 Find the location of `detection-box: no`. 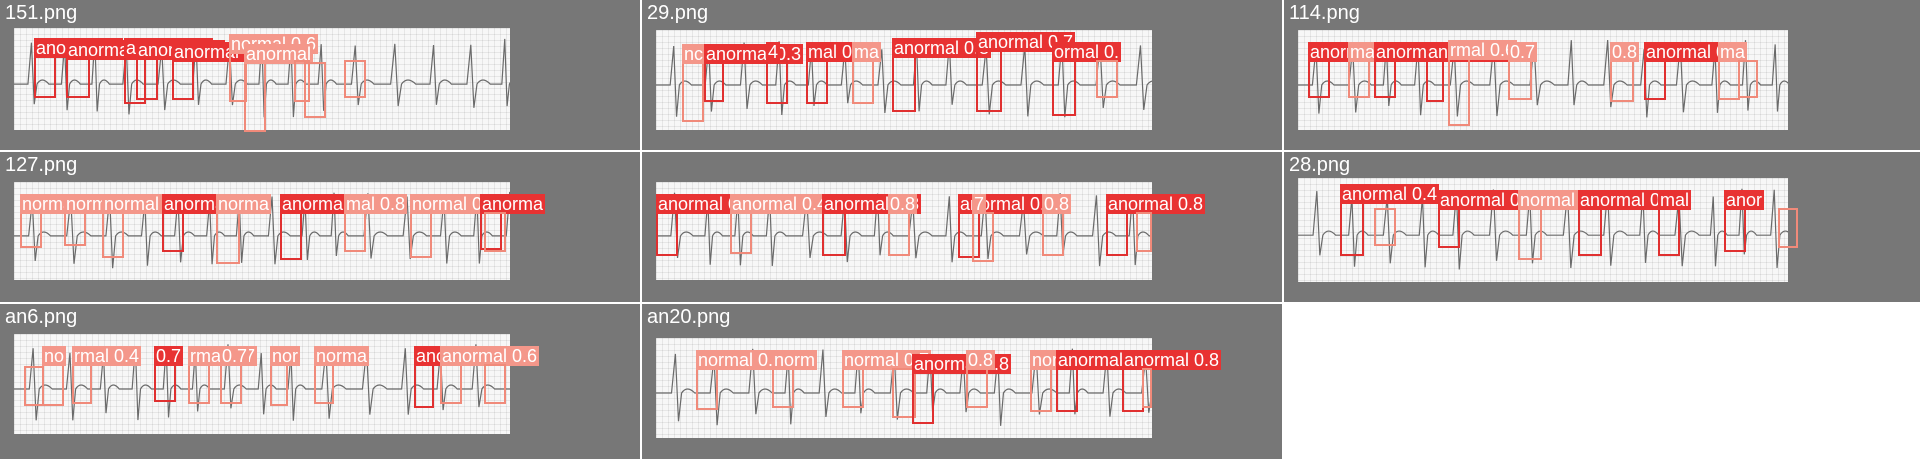

detection-box: no is located at coordinates (54, 376).